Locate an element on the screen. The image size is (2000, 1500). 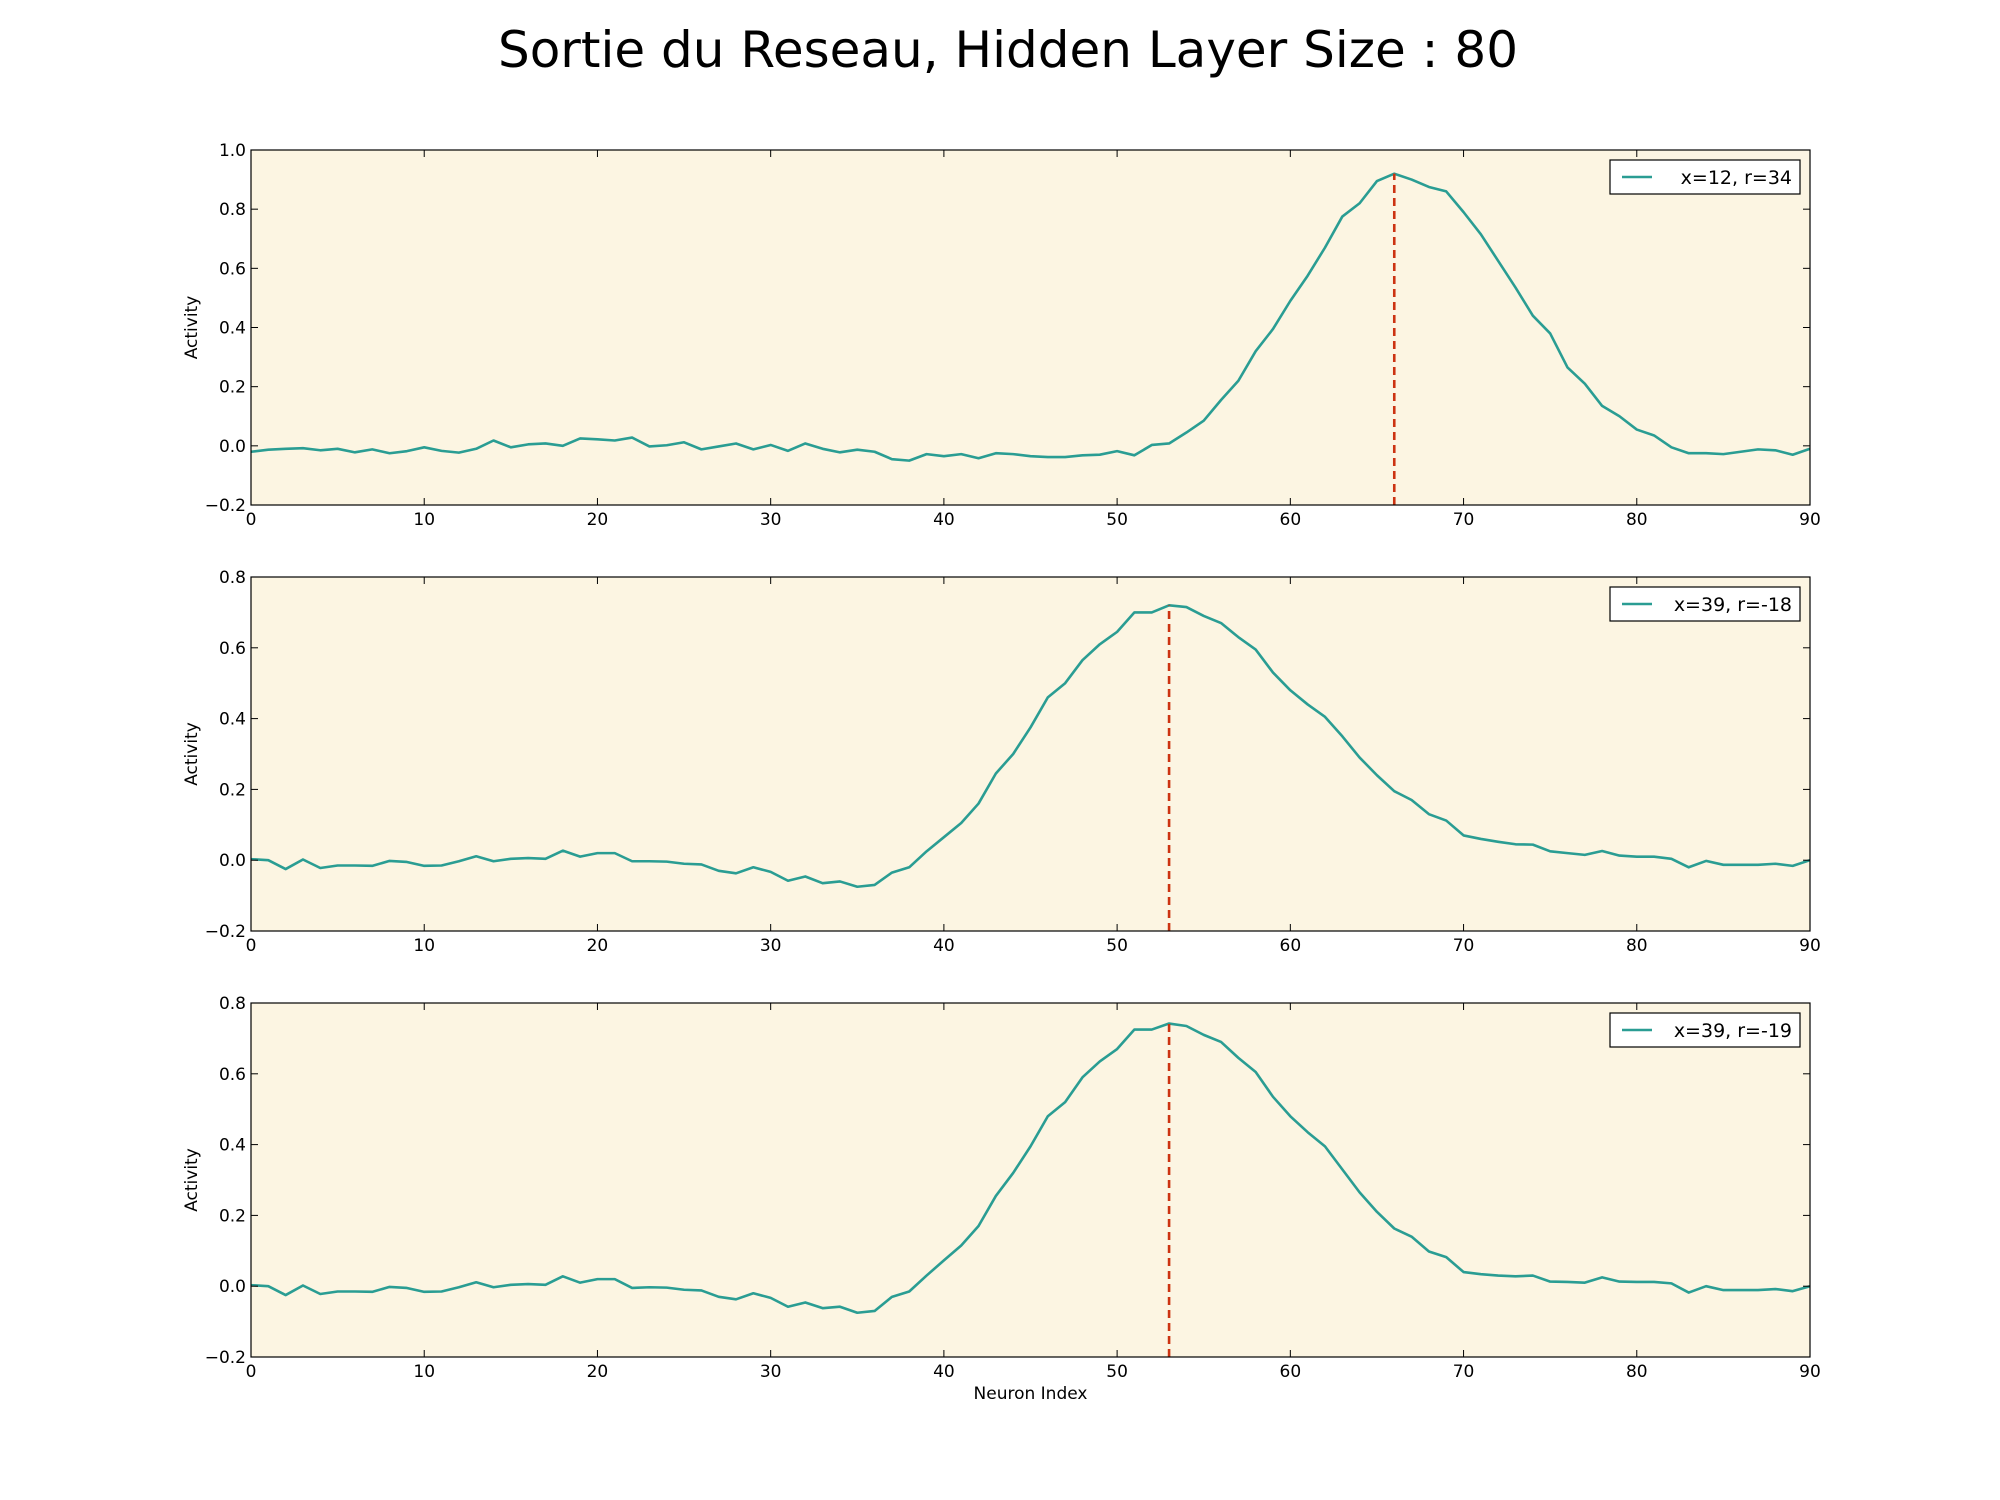
y-tick-label: 1.0 is located at coordinates (232, 151).